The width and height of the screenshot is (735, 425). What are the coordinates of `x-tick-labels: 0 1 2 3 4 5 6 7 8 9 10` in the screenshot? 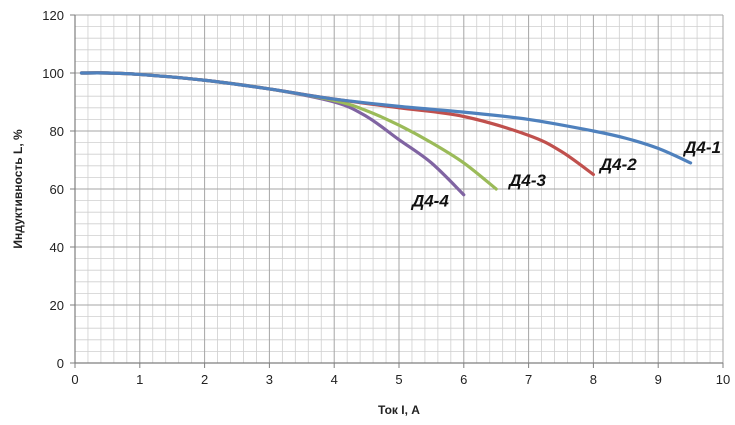 It's located at (400, 379).